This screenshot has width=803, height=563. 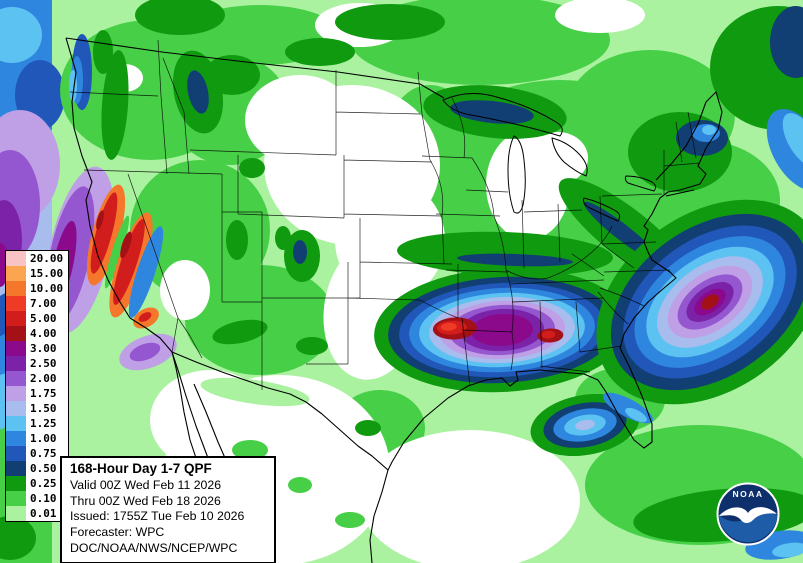 I want to click on legend-entry: 0.50, so click(x=37, y=468).